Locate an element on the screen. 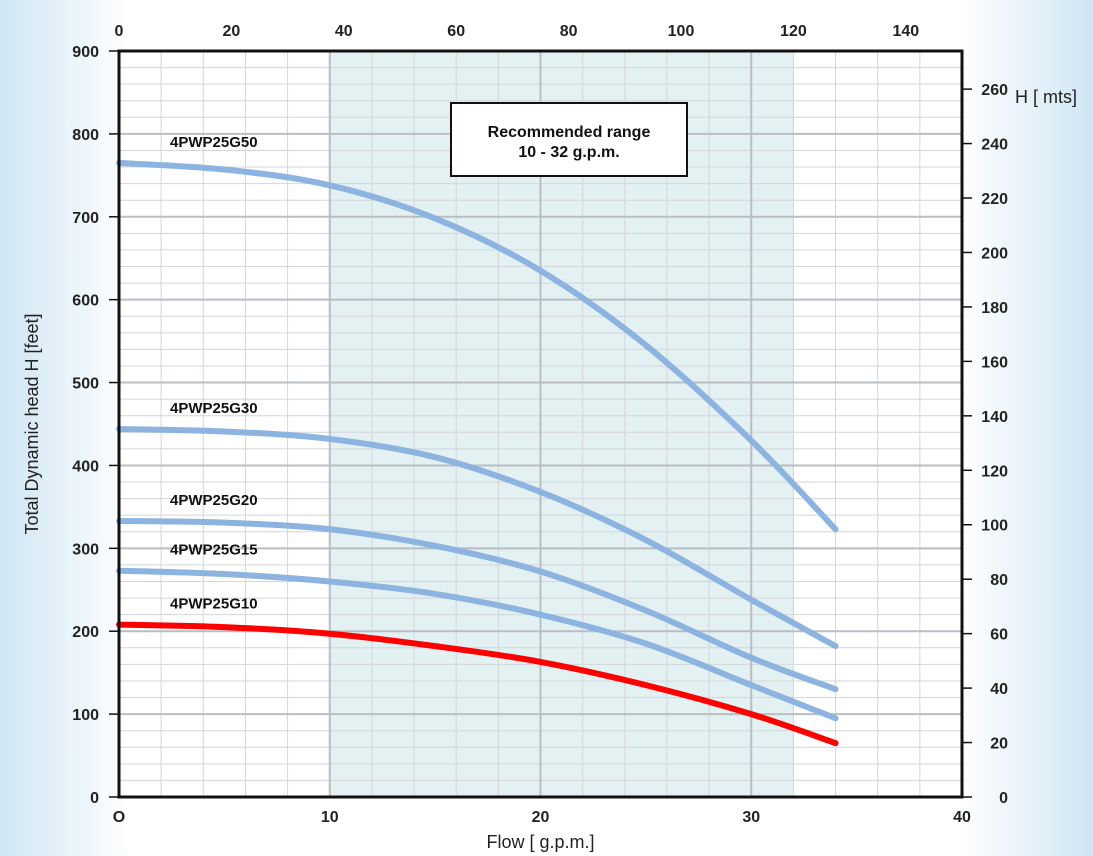  series-label-4pwp25g10: 4PWP25G10 is located at coordinates (214, 604).